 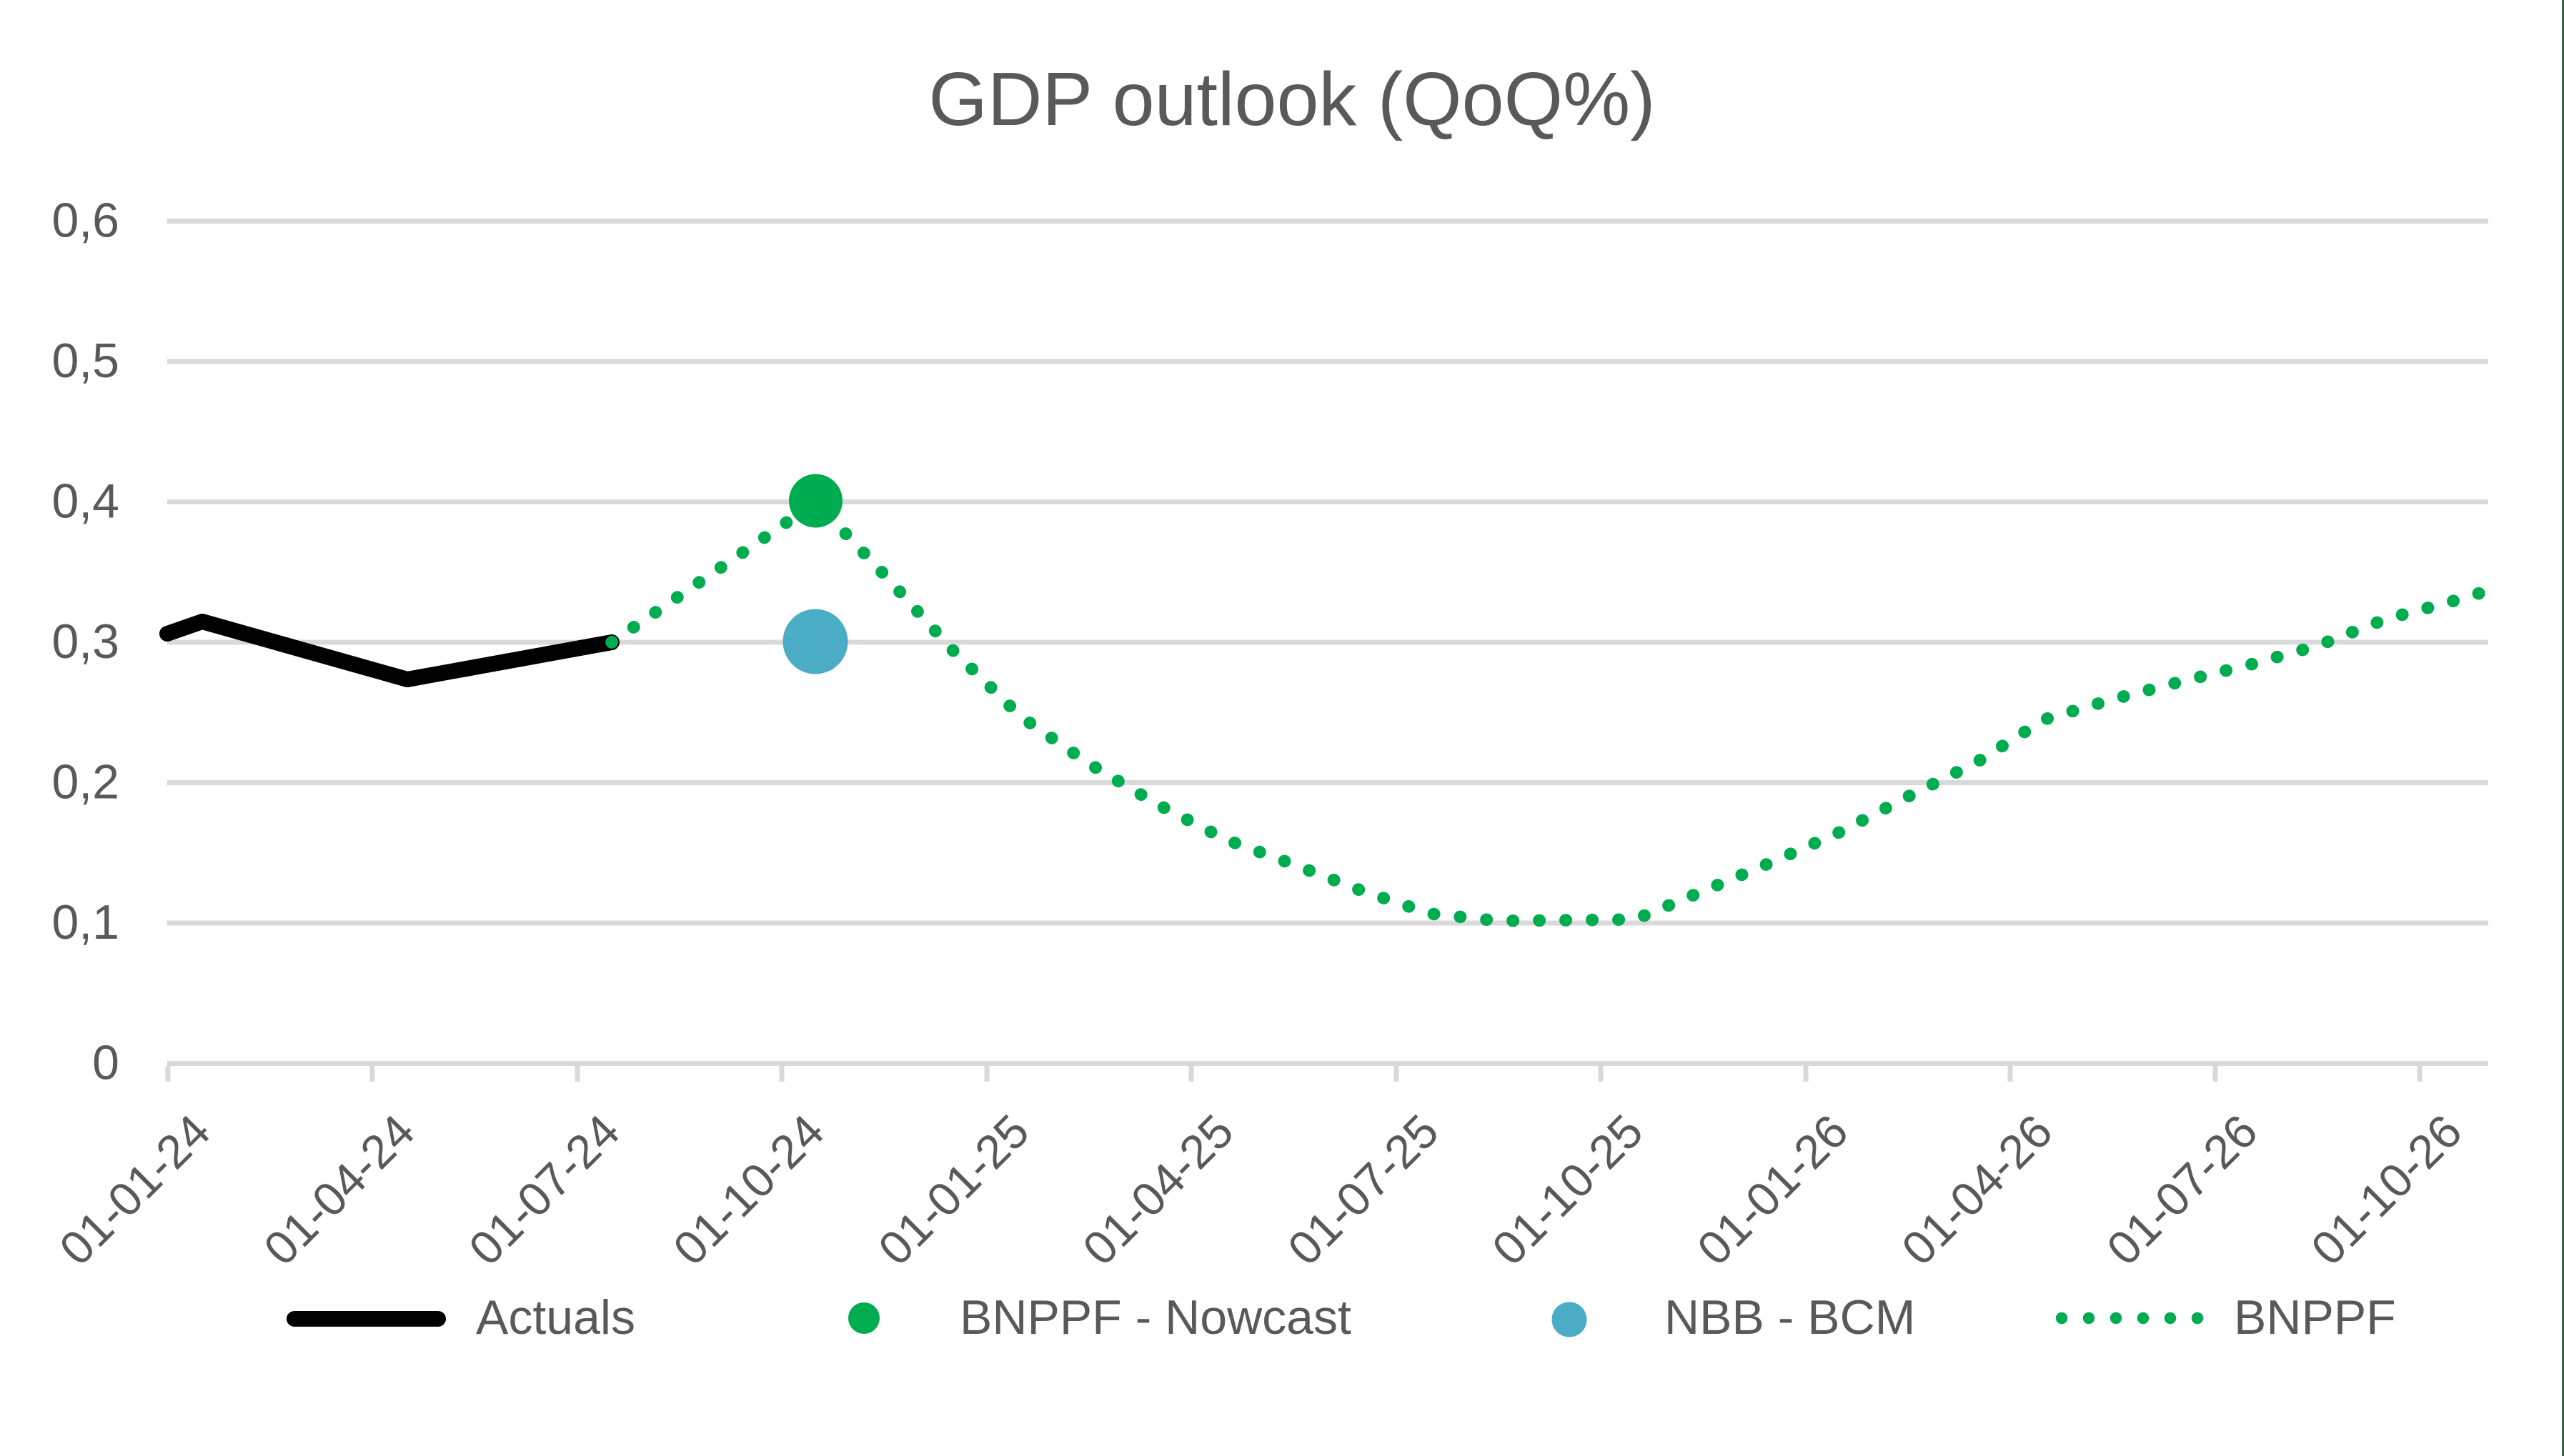 What do you see at coordinates (105, 1063) in the screenshot?
I see `svg-text: 0` at bounding box center [105, 1063].